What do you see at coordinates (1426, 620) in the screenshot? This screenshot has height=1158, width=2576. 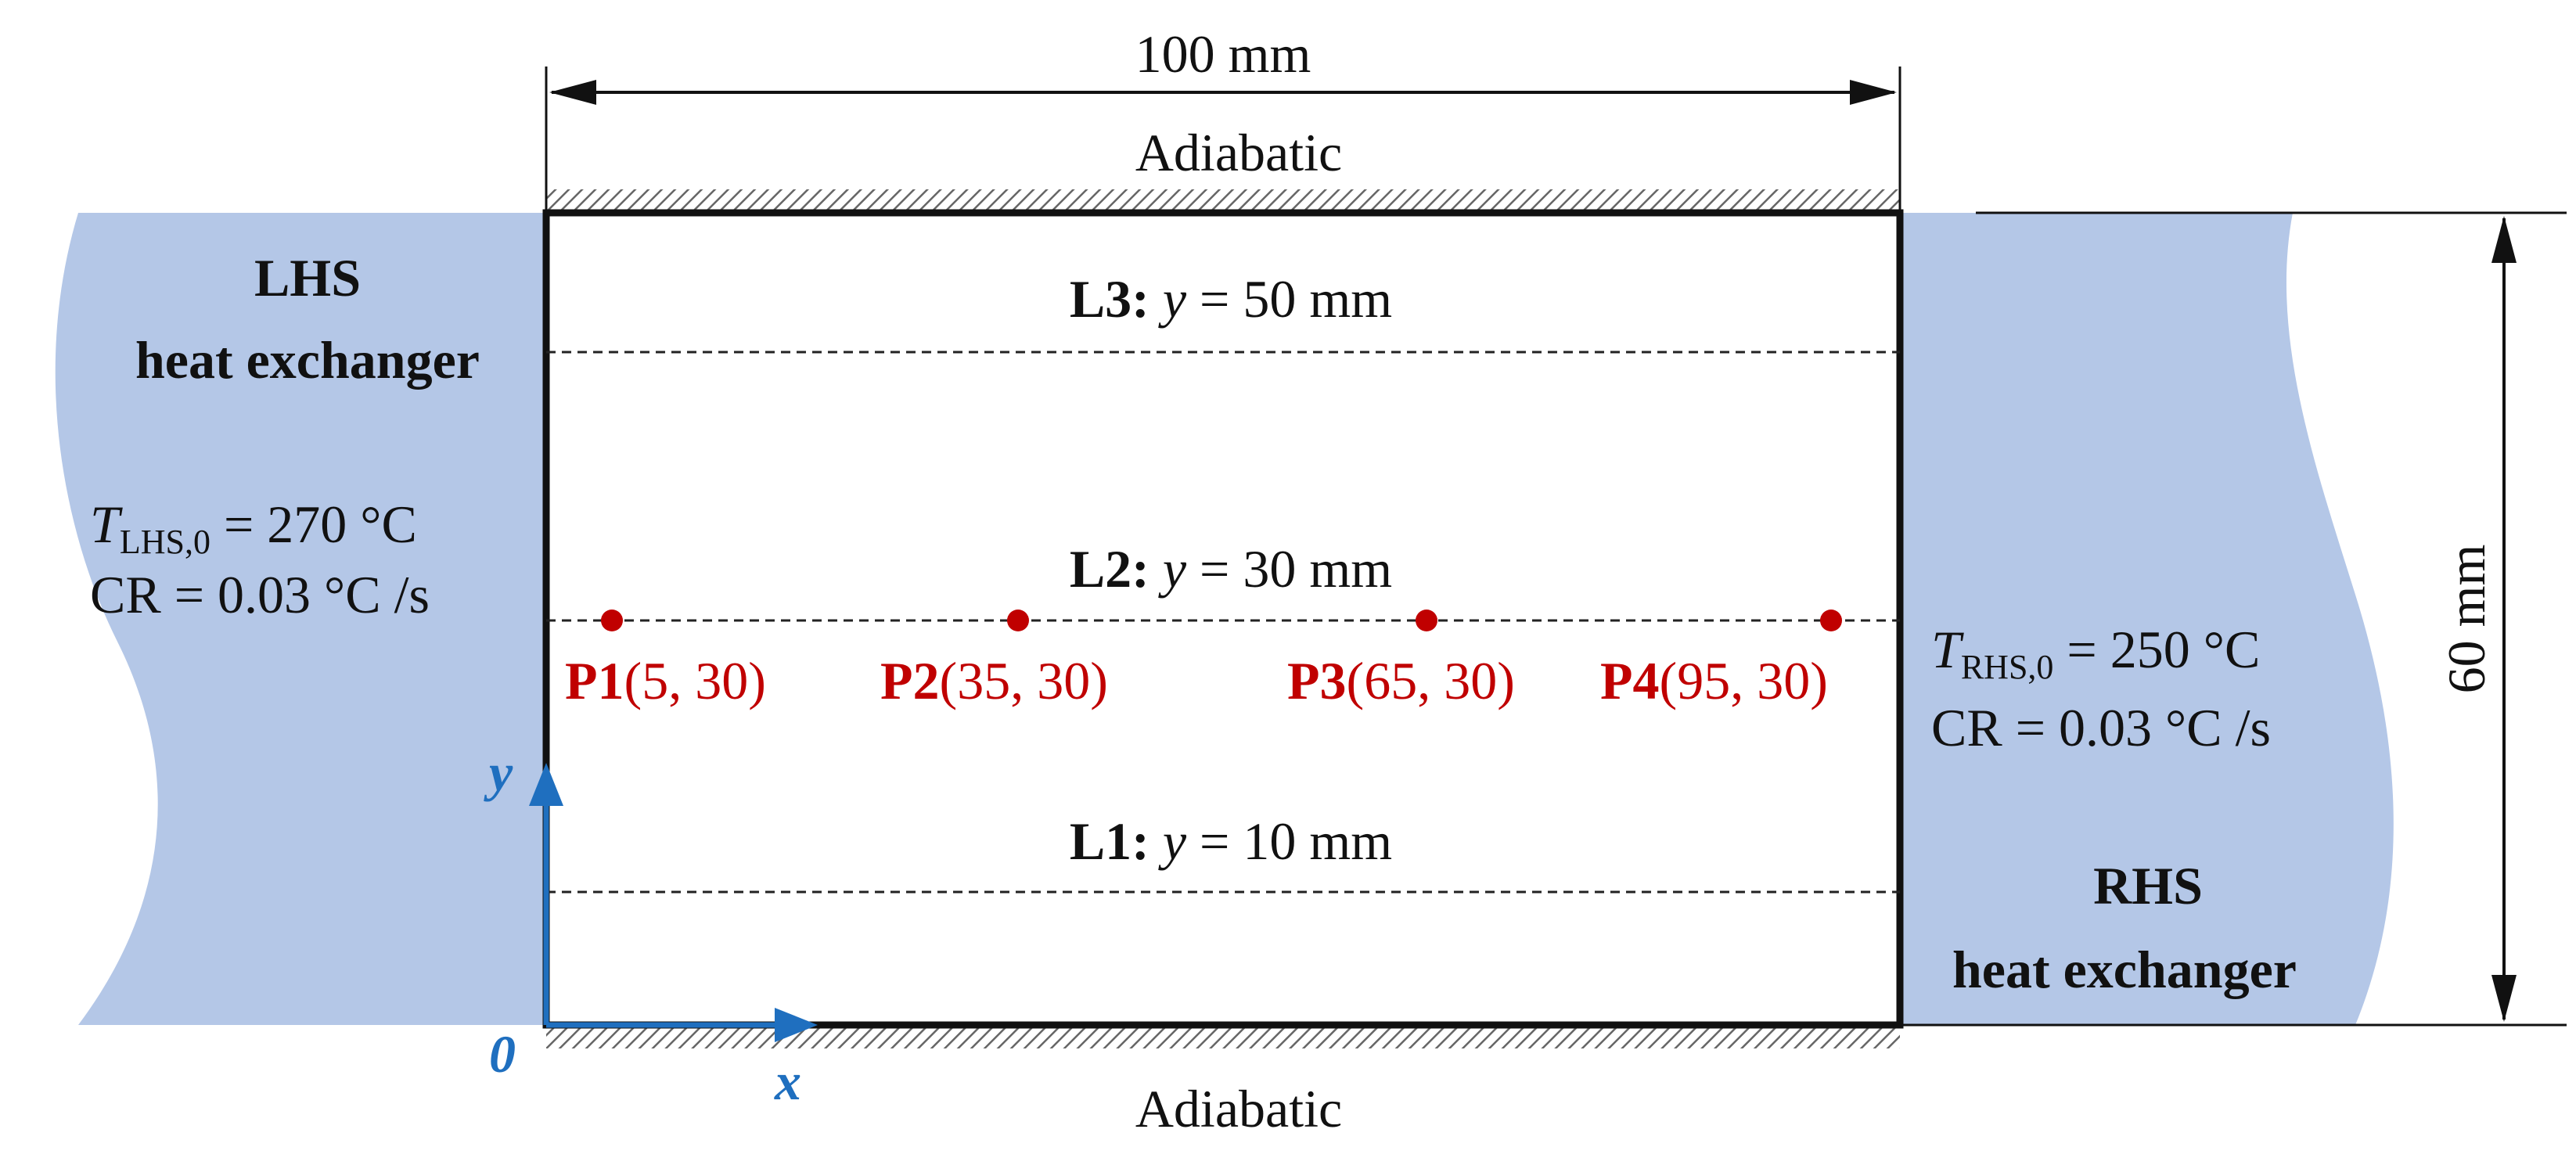 I see `point-p3-marker` at bounding box center [1426, 620].